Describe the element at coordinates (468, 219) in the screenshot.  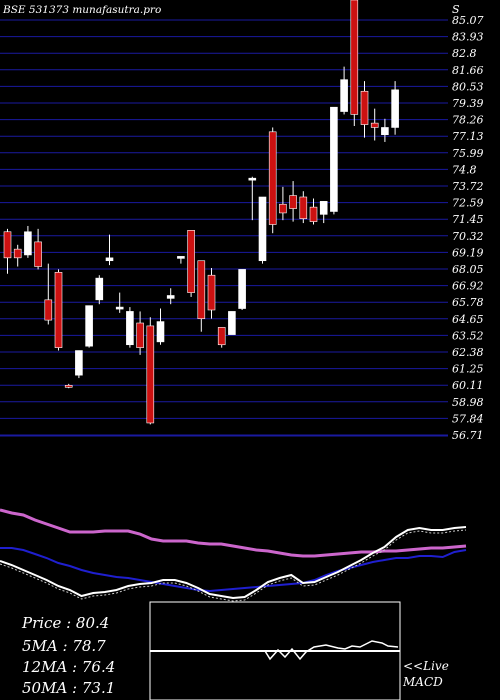
I see `y-tick-label: 71.45` at that location.